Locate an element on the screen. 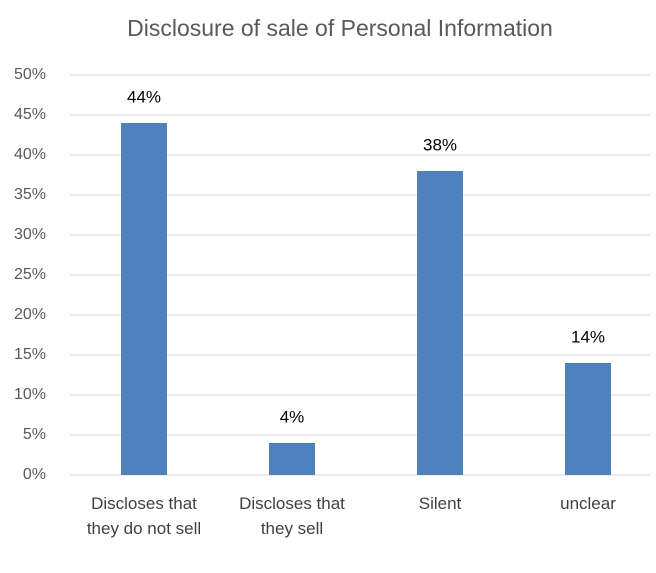  y-tick-label: 10% is located at coordinates (30, 394).